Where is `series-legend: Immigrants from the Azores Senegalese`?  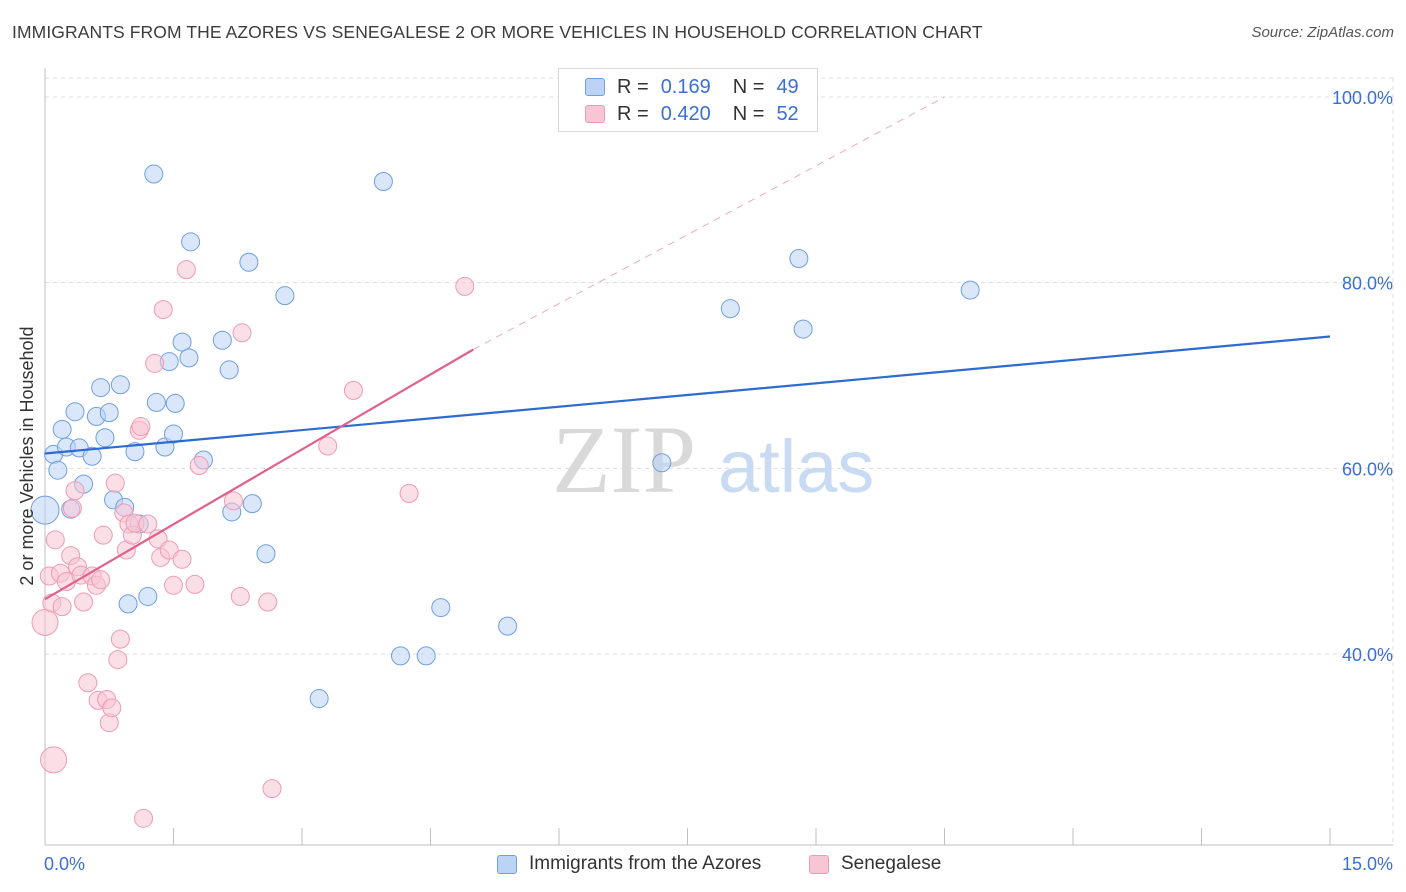 series-legend: Immigrants from the Azores Senegalese is located at coordinates (703, 865).